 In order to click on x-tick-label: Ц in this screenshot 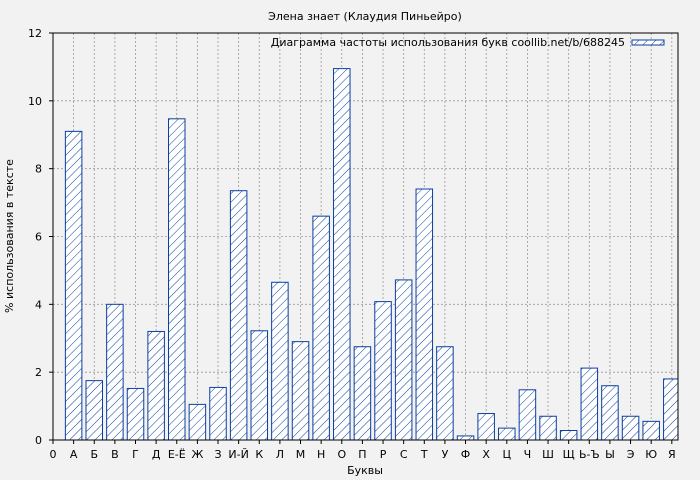, I will do `click(507, 454)`.